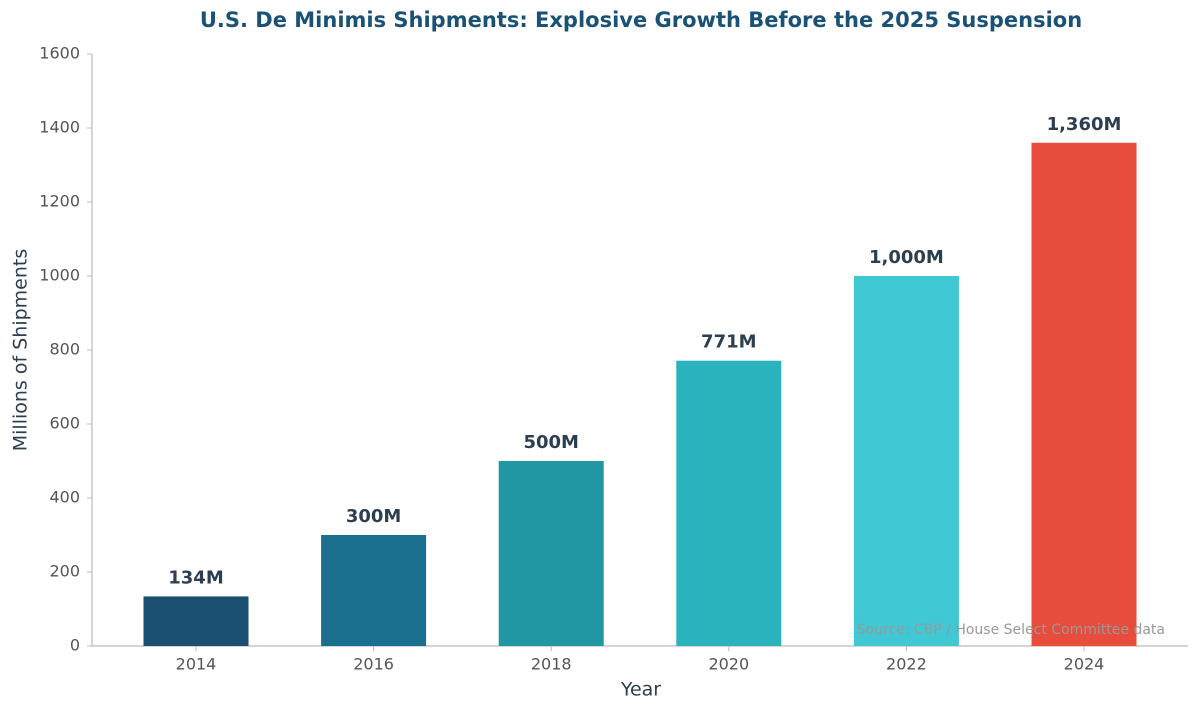  I want to click on y-axis-label: Millions of Shipments, so click(21, 350).